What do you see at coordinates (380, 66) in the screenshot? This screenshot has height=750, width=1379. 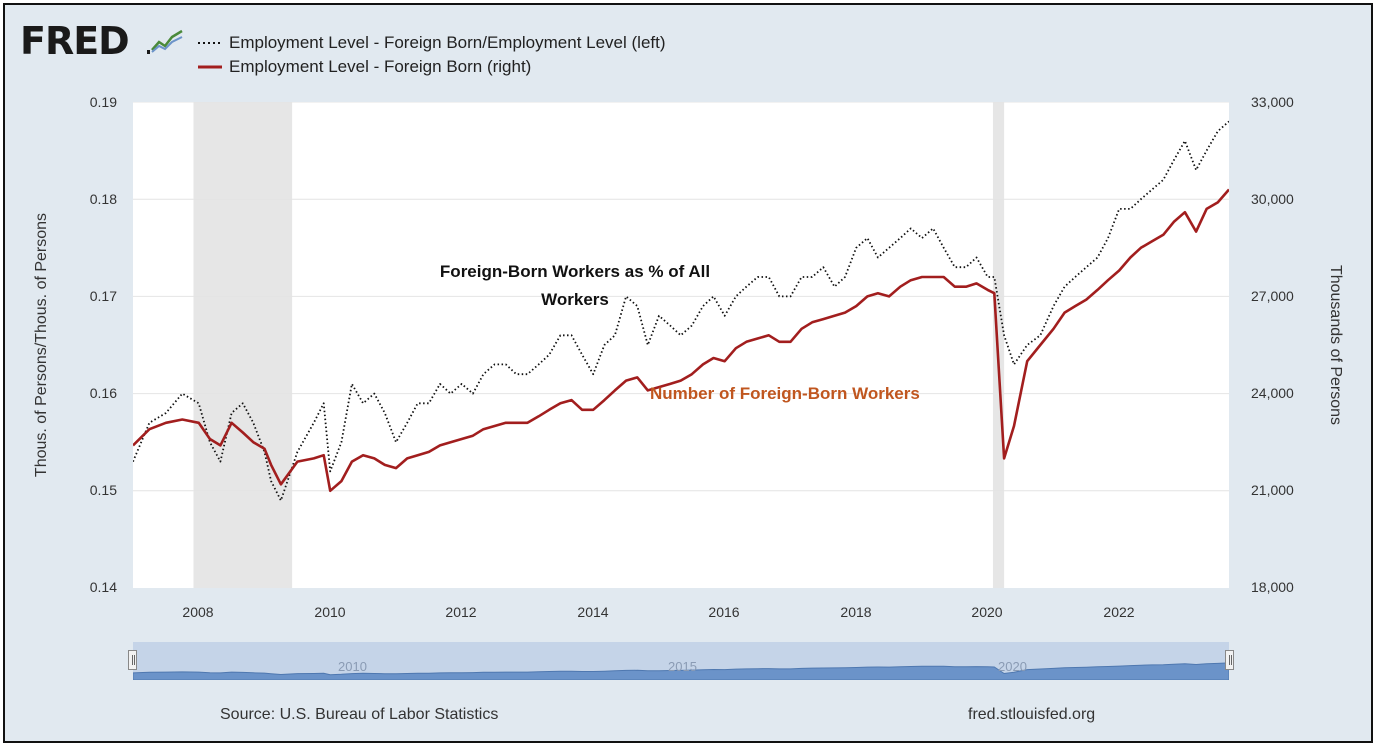 I see `legend-label-count: Employment Level - Foreign Born (right)` at bounding box center [380, 66].